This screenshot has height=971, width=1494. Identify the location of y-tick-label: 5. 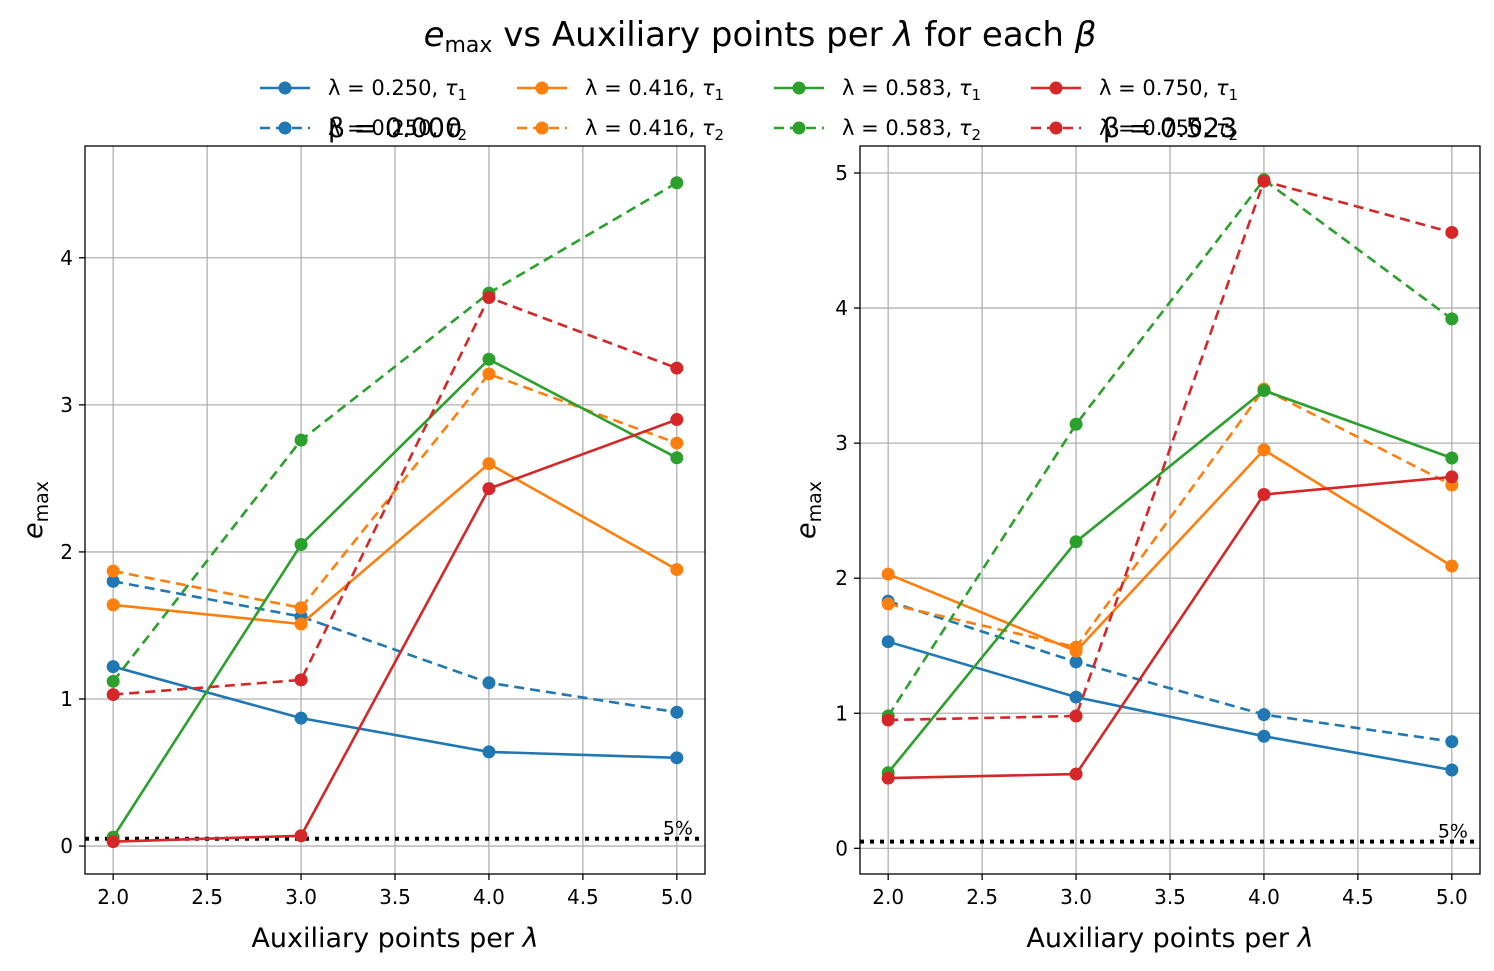
(841, 173).